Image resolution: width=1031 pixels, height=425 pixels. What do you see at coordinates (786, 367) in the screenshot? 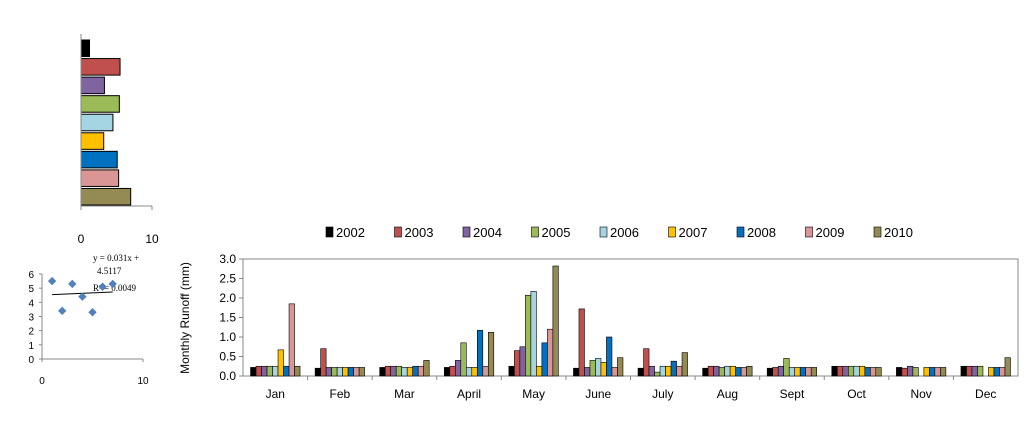
I see `bar-2005-sept` at bounding box center [786, 367].